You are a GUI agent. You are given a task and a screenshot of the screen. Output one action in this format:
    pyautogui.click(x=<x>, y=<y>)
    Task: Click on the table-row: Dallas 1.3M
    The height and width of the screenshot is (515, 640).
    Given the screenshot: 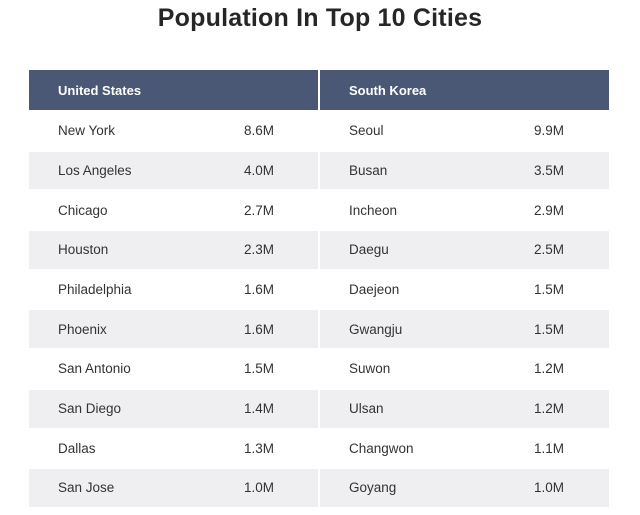 What is the action you would take?
    pyautogui.click(x=173, y=448)
    